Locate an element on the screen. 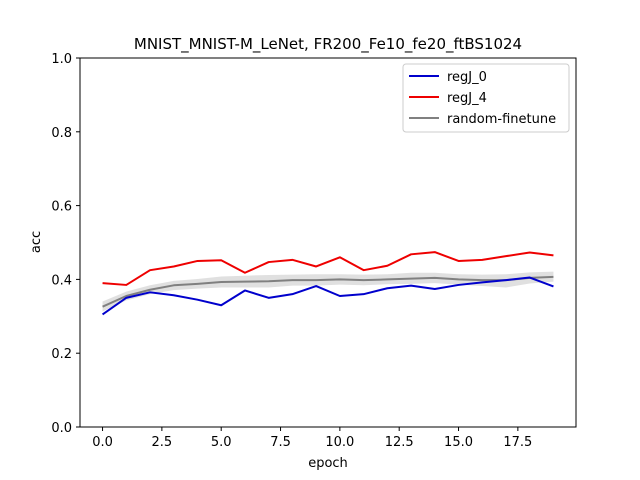 This screenshot has width=640, height=480. legend: regJ_0 regJ_4 random-finetune is located at coordinates (486, 98).